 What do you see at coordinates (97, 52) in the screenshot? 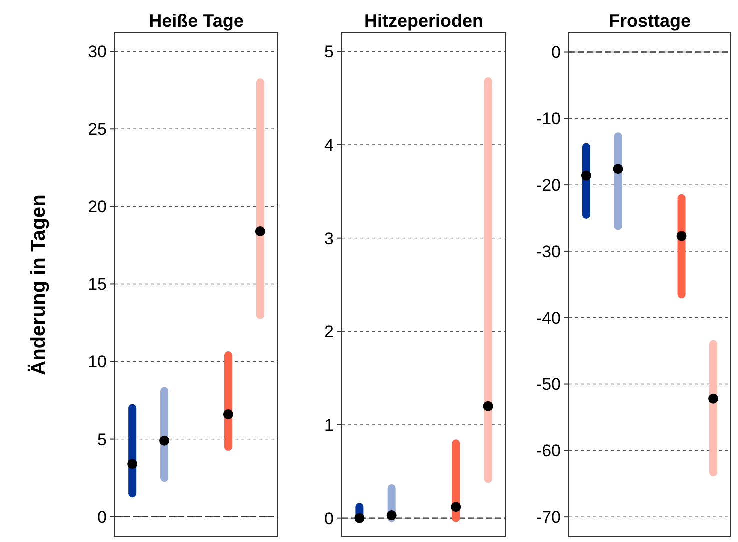
I see `y-tick-label: 30` at bounding box center [97, 52].